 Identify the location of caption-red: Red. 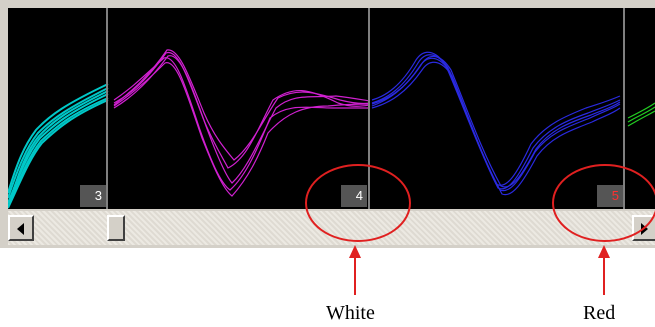
(599, 313).